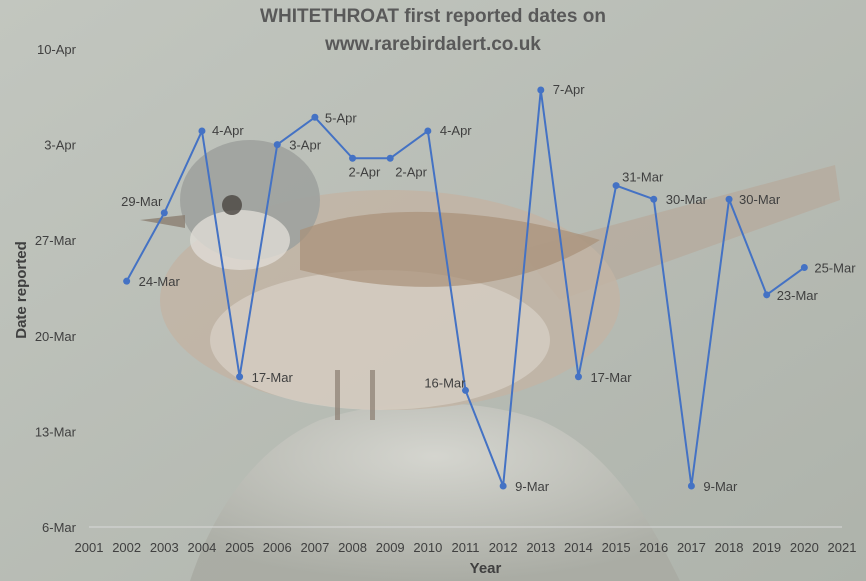 The height and width of the screenshot is (581, 866). What do you see at coordinates (352, 547) in the screenshot?
I see `x-tick-label: 2008` at bounding box center [352, 547].